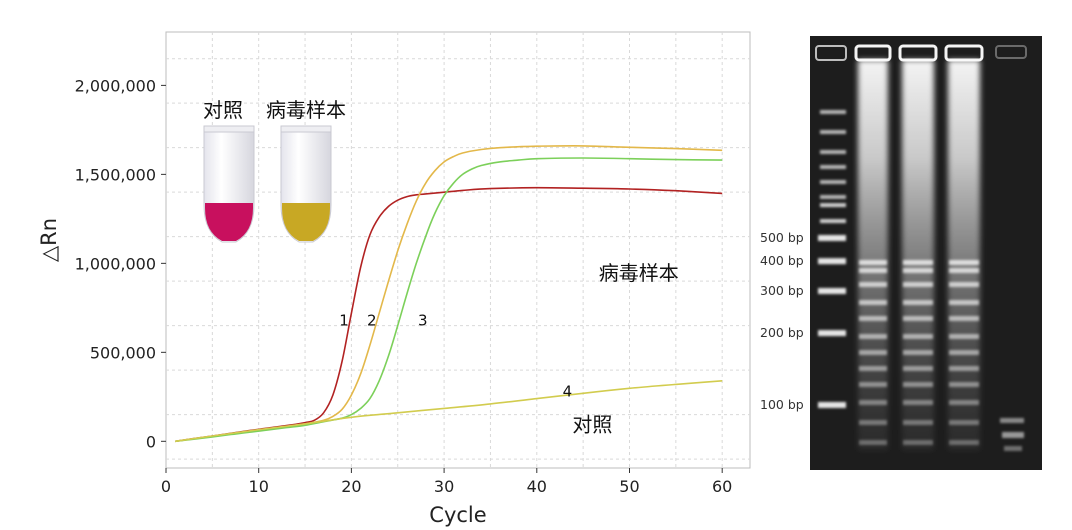 Image resolution: width=1072 pixels, height=530 pixels. I want to click on ladder-label: 500 bp, so click(782, 237).